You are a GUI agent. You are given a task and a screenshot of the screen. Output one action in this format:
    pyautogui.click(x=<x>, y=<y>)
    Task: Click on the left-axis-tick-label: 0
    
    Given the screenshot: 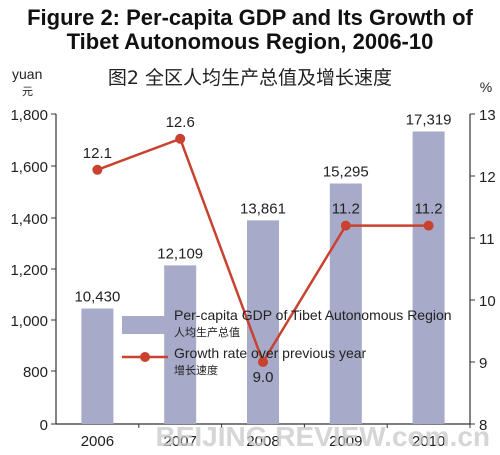 What is the action you would take?
    pyautogui.click(x=44, y=425)
    